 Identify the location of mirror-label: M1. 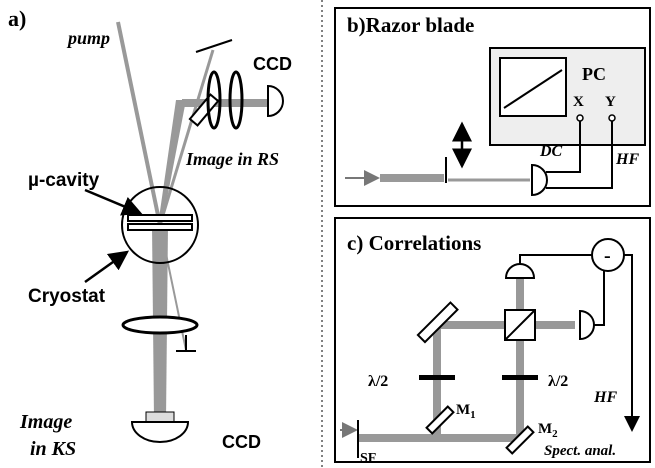
(466, 411).